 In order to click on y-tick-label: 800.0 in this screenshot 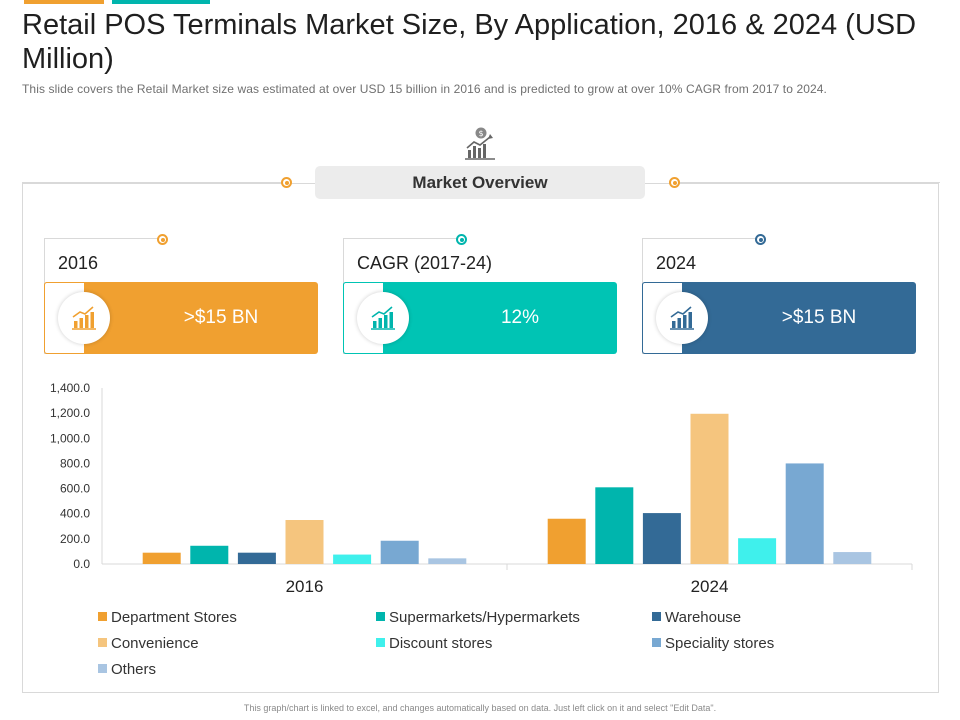, I will do `click(75, 463)`.